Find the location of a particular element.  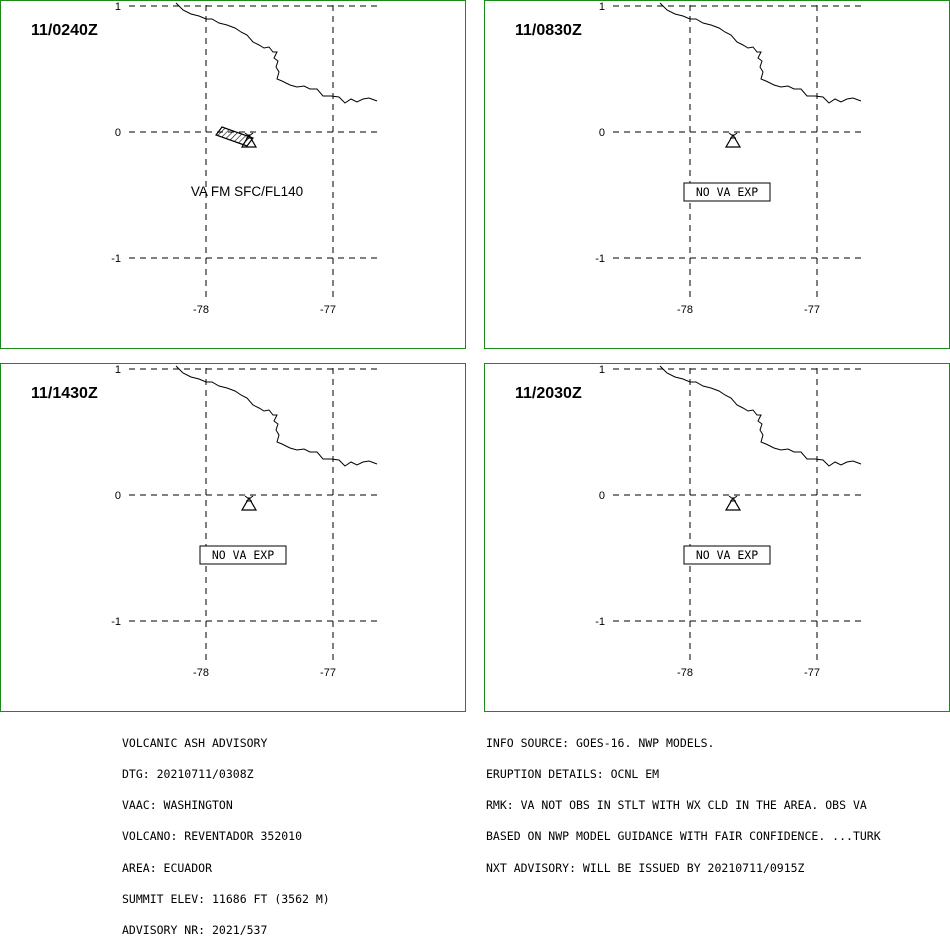

map-canvas: 1 0 -1 -78 -77 11/0240Z VA FM SFC/FL140 is located at coordinates (204, 158).